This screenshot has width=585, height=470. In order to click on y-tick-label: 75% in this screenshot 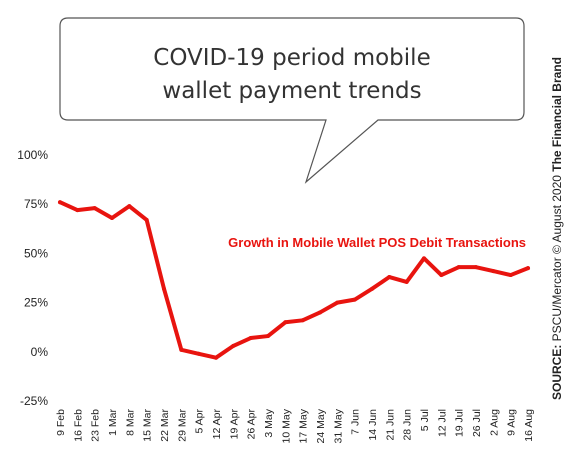, I will do `click(36, 204)`.